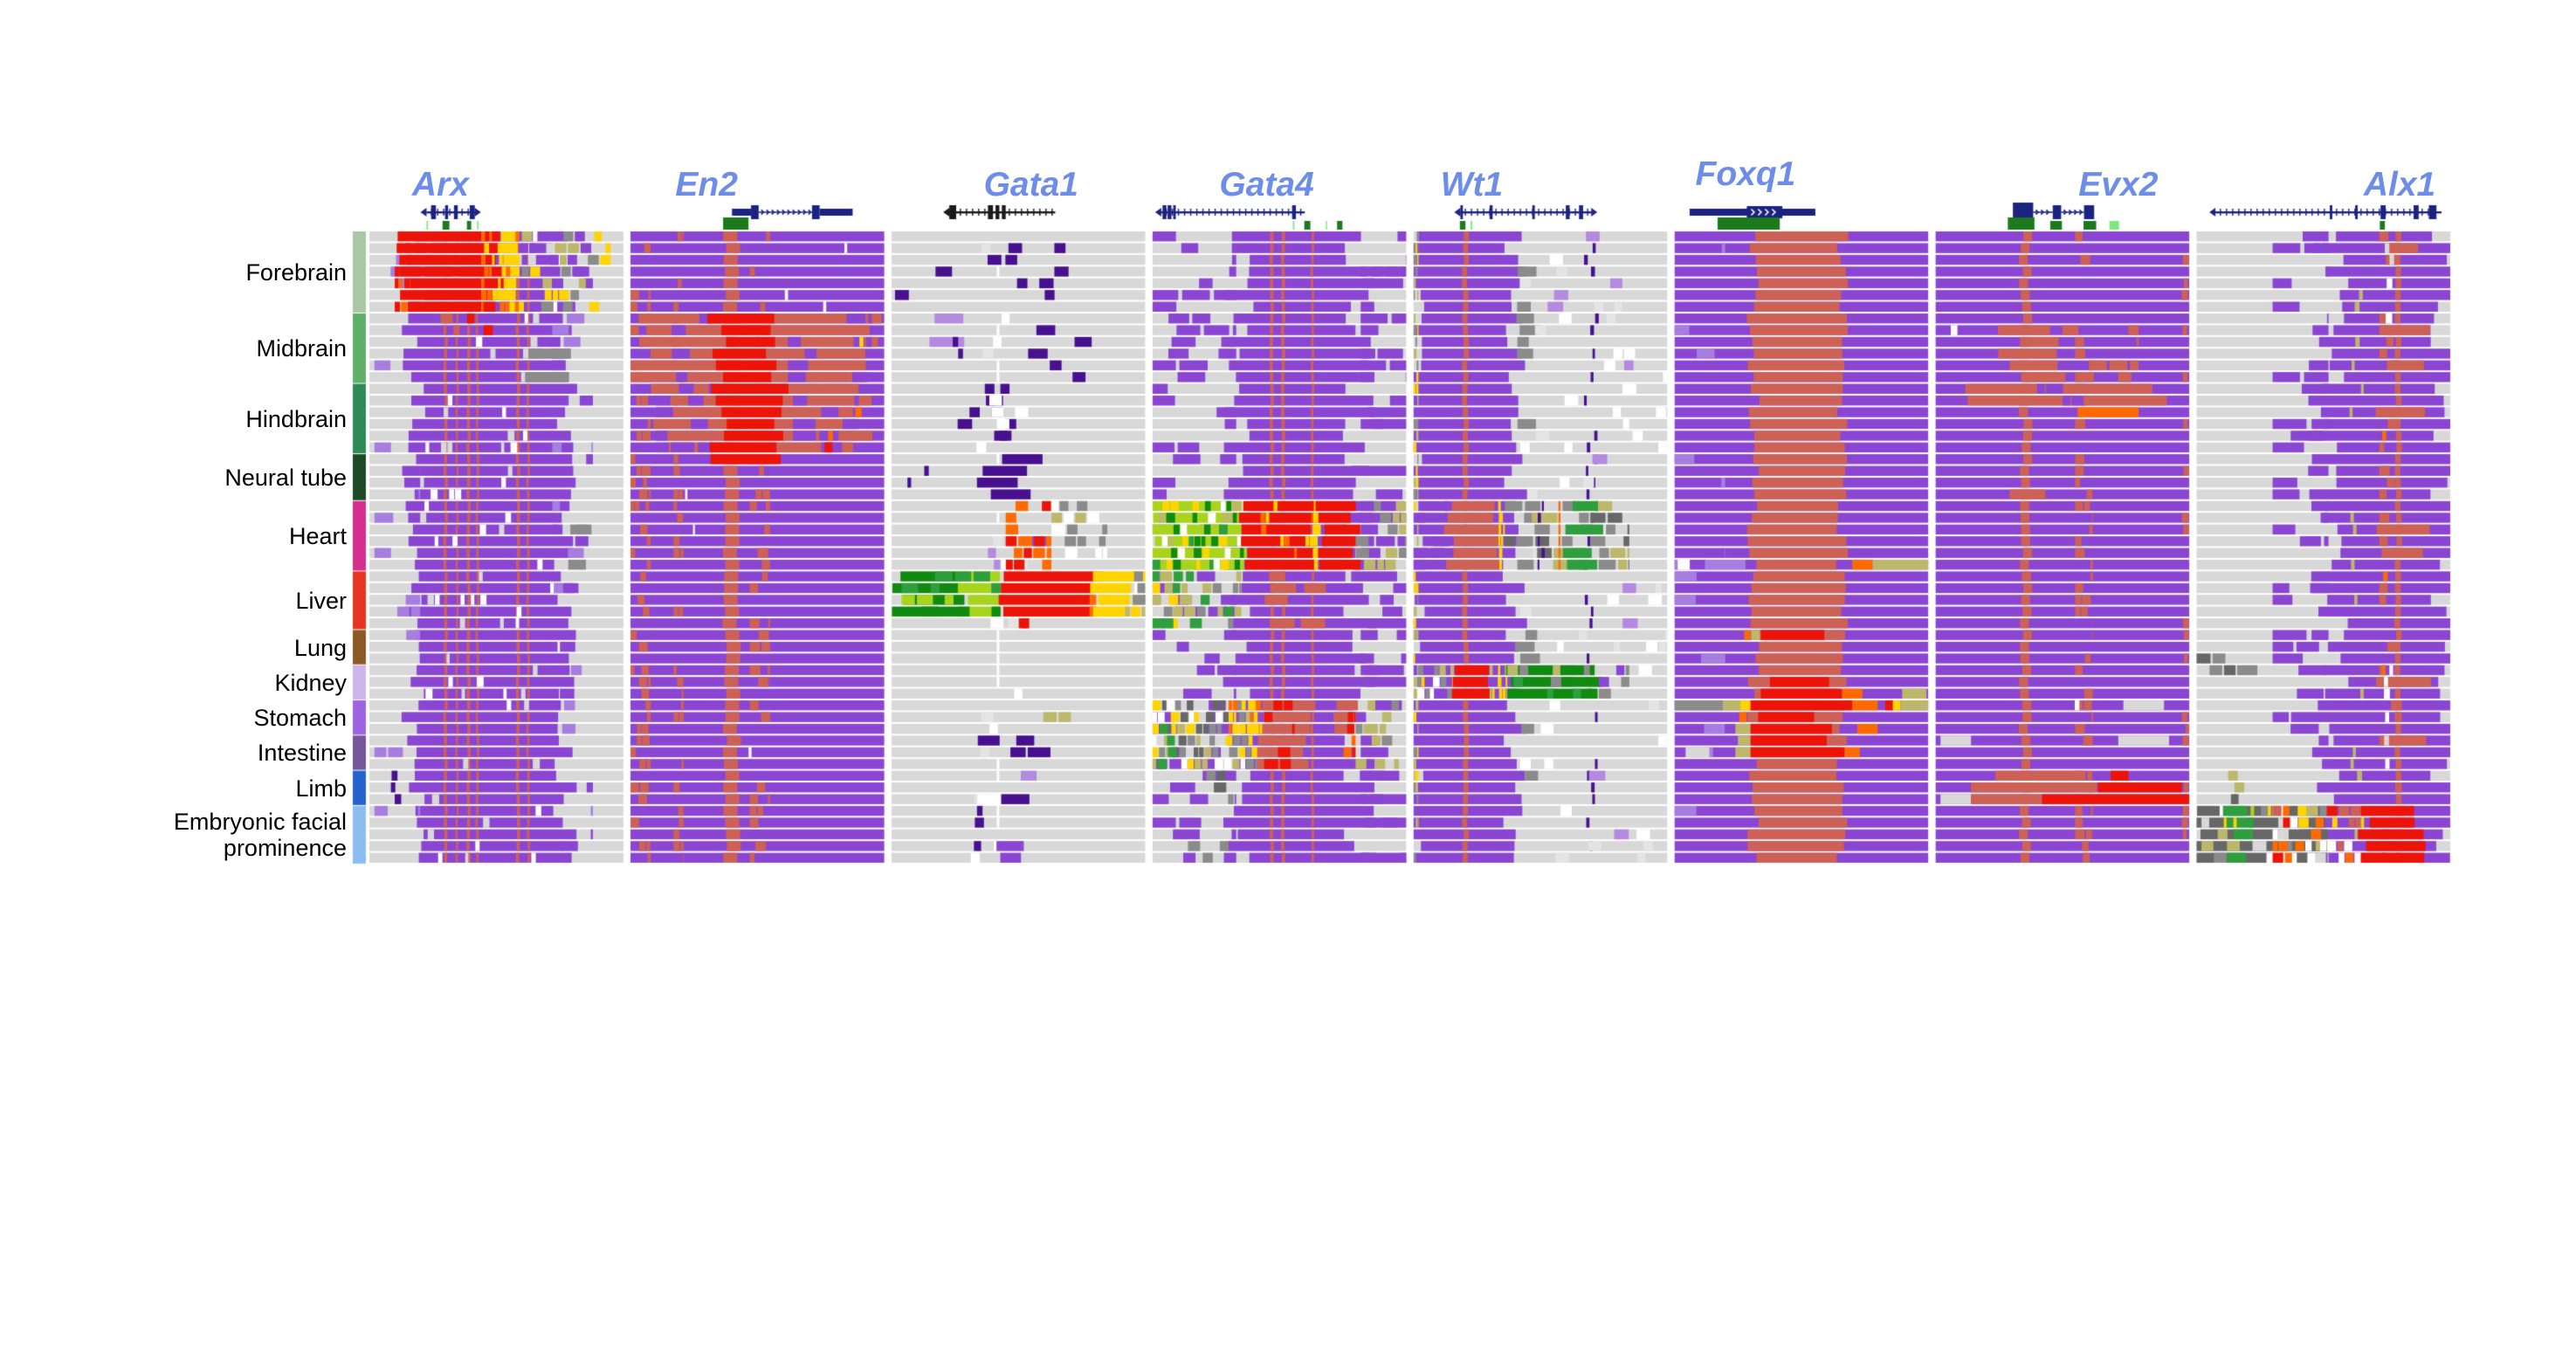  I want to click on tissue-label-neural-tube: Neural tube, so click(285, 478).